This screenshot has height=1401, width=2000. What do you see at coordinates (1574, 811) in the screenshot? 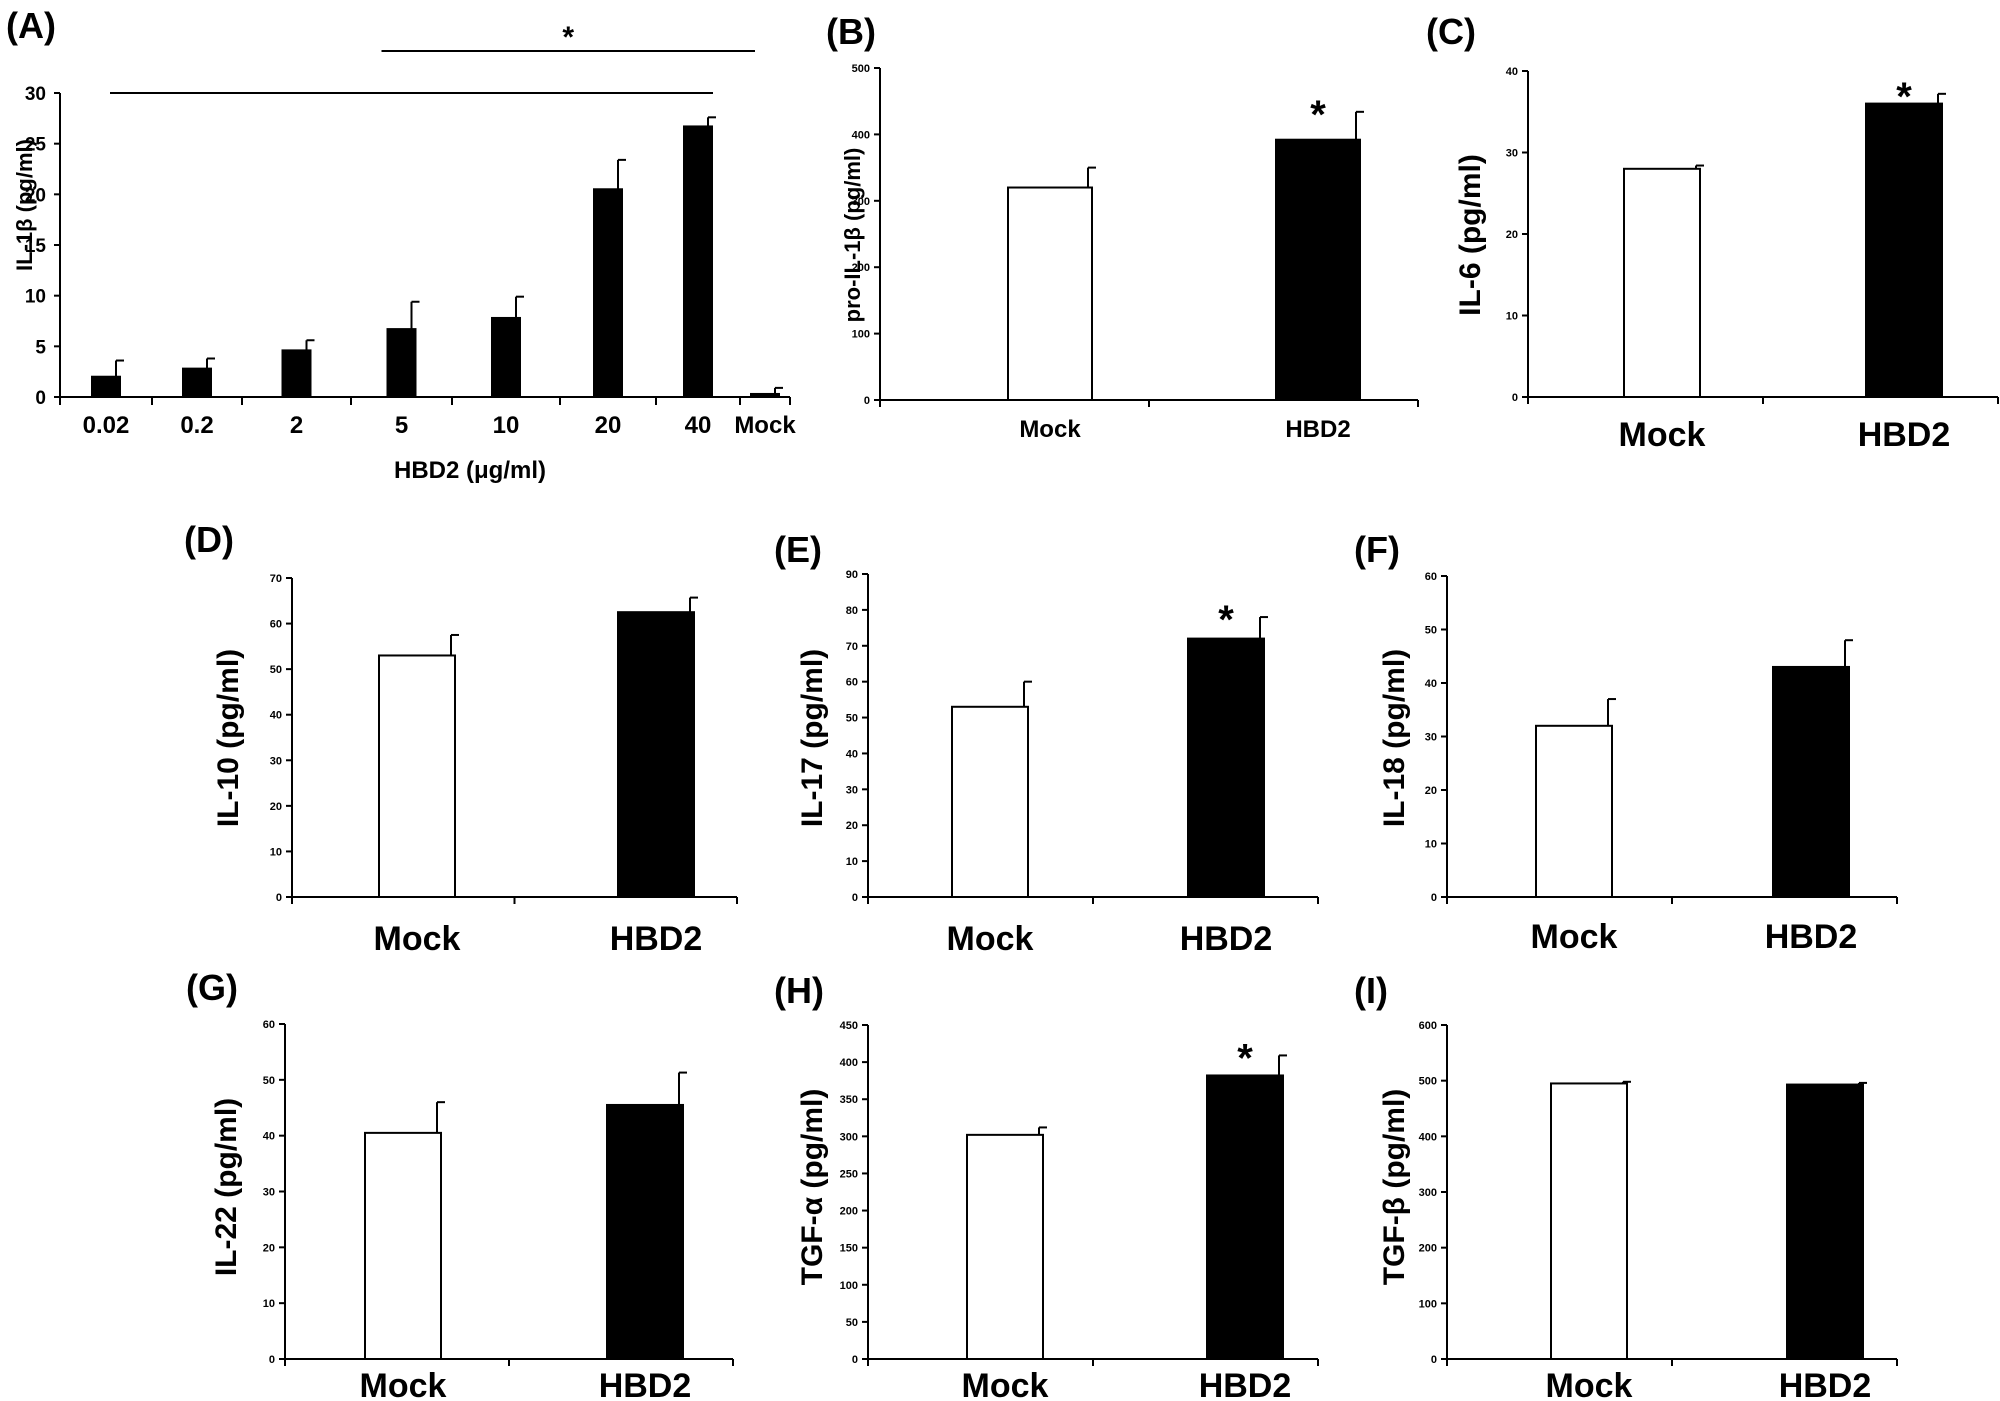
I see `panel-f-bar-mock` at bounding box center [1574, 811].